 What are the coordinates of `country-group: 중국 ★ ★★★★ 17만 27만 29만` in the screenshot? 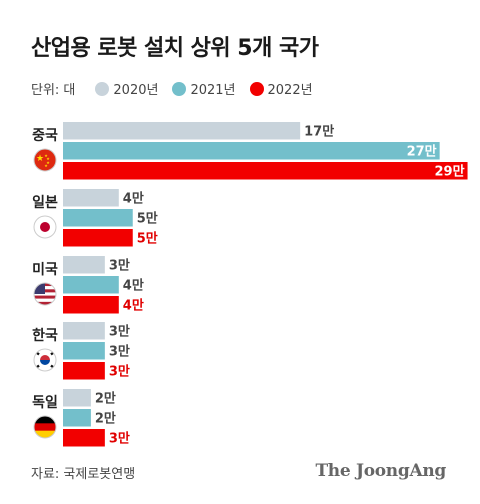 It's located at (250, 151).